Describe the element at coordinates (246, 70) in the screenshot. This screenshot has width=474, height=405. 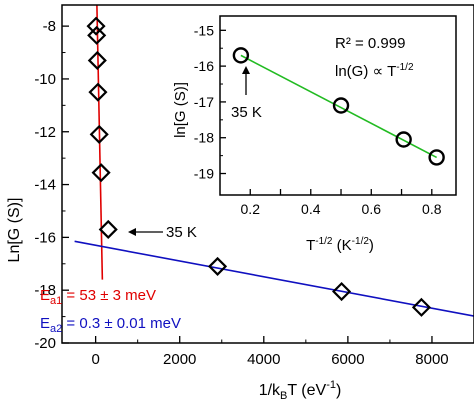
I see `inset-35k-arrowhead` at that location.